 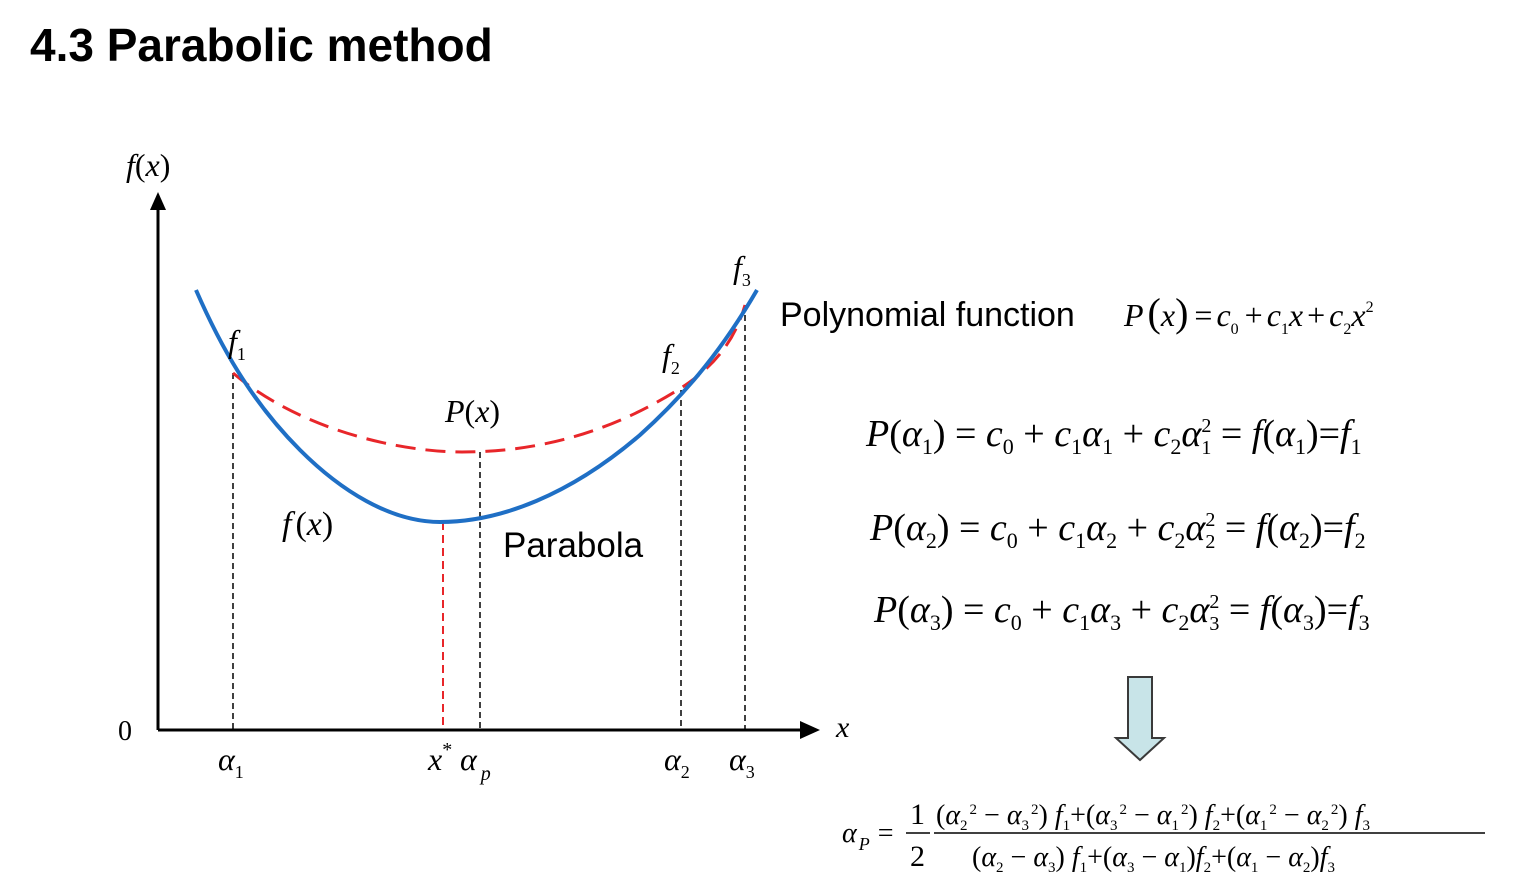 I want to click on function-f-curve, so click(x=476, y=406).